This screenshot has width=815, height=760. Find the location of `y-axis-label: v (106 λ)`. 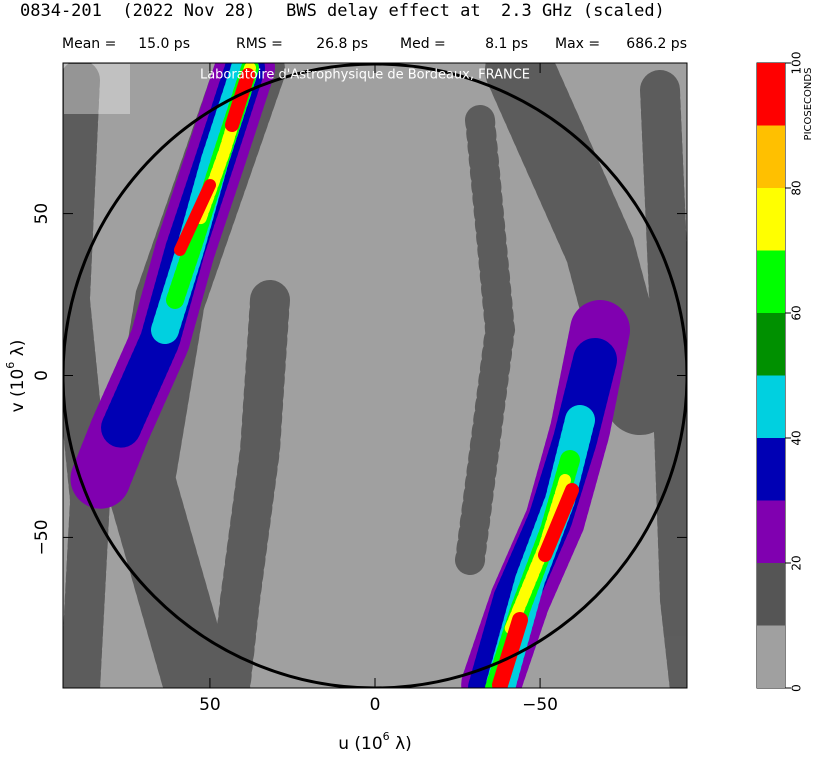

y-axis-label: v (106 λ) is located at coordinates (16, 376).